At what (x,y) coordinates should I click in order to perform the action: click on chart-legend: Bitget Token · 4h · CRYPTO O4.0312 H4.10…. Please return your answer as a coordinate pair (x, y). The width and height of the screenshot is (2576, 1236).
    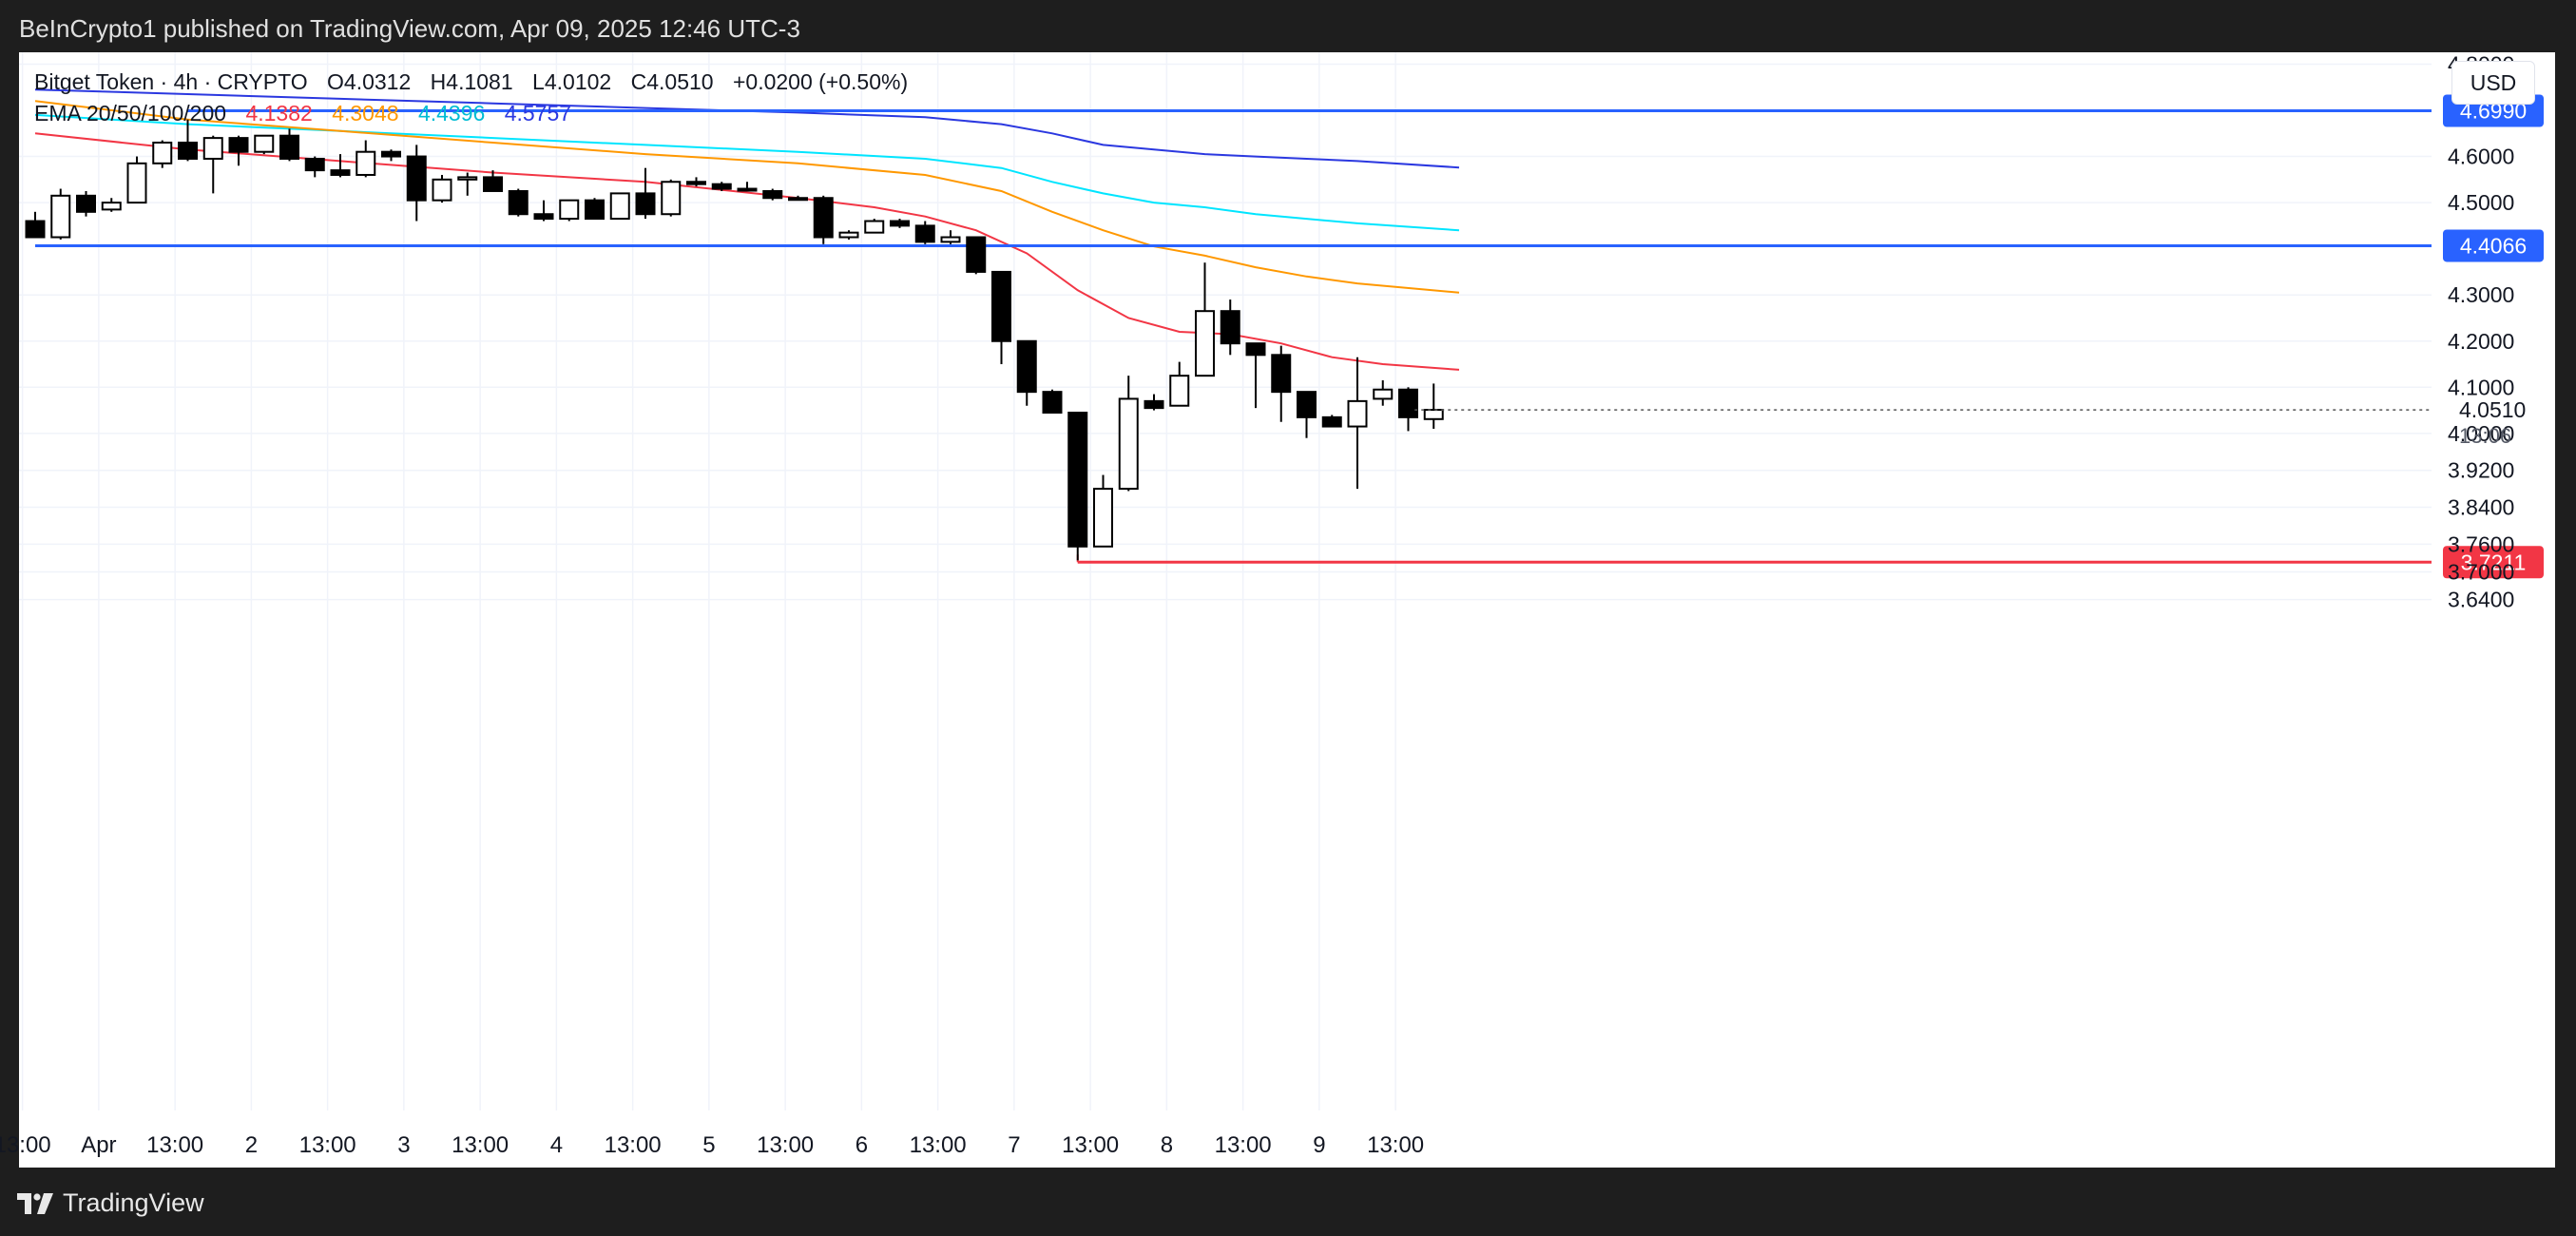
    Looking at the image, I should click on (471, 98).